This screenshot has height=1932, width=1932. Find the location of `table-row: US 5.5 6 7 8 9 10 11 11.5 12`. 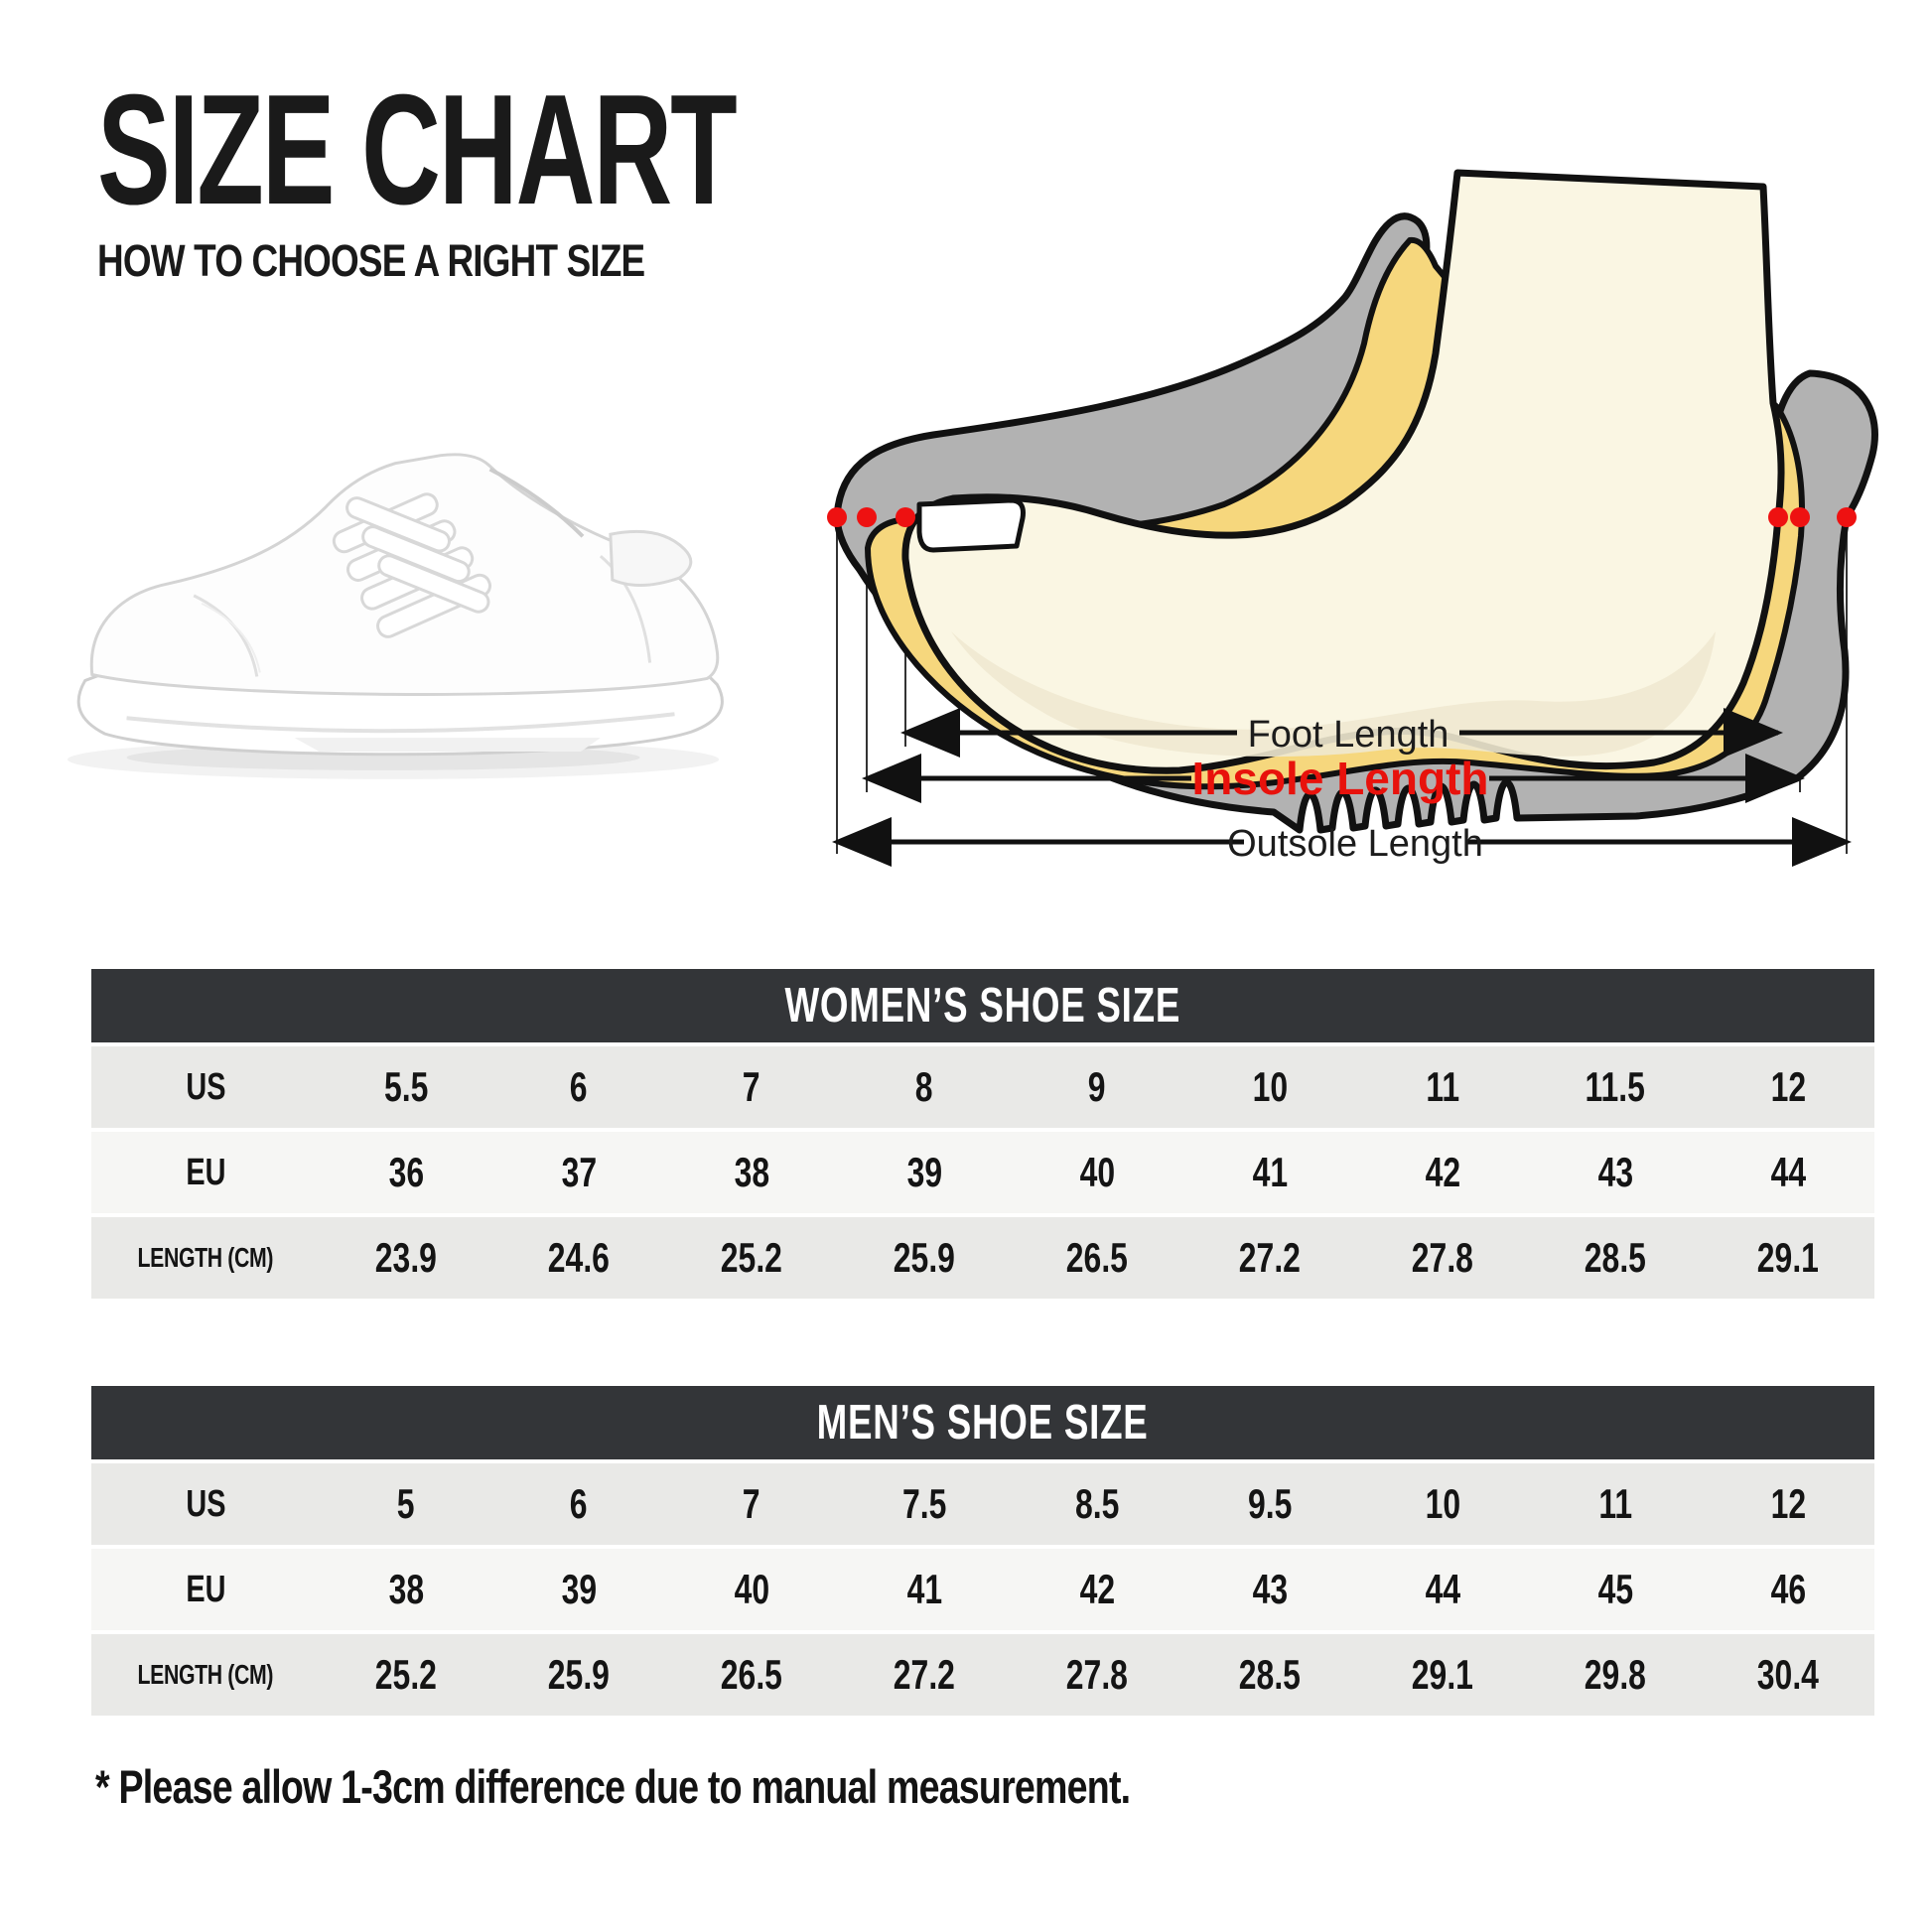

table-row: US 5.5 6 7 8 9 10 11 11.5 12 is located at coordinates (983, 1087).